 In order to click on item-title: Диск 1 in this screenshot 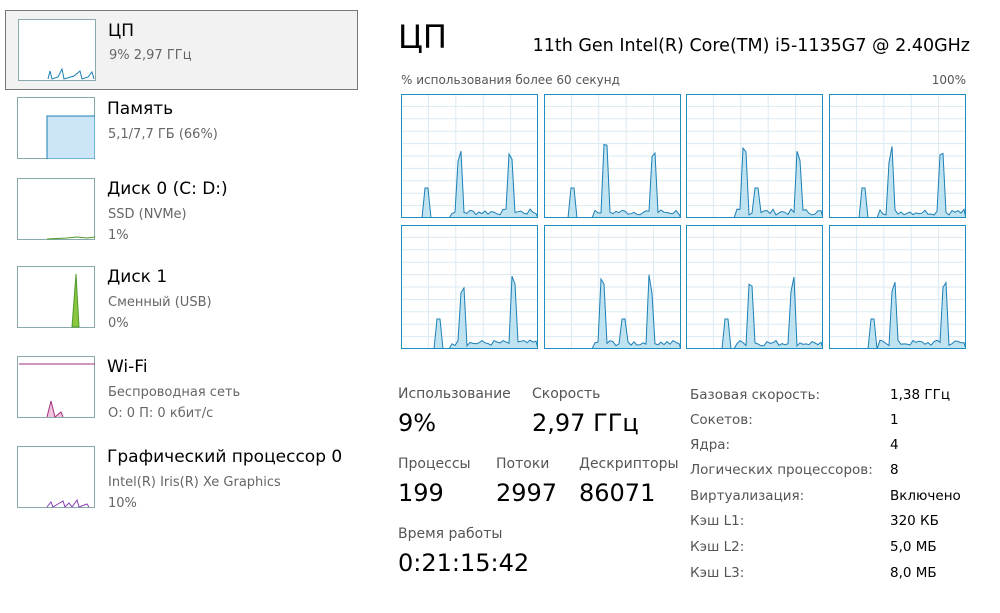, I will do `click(137, 277)`.